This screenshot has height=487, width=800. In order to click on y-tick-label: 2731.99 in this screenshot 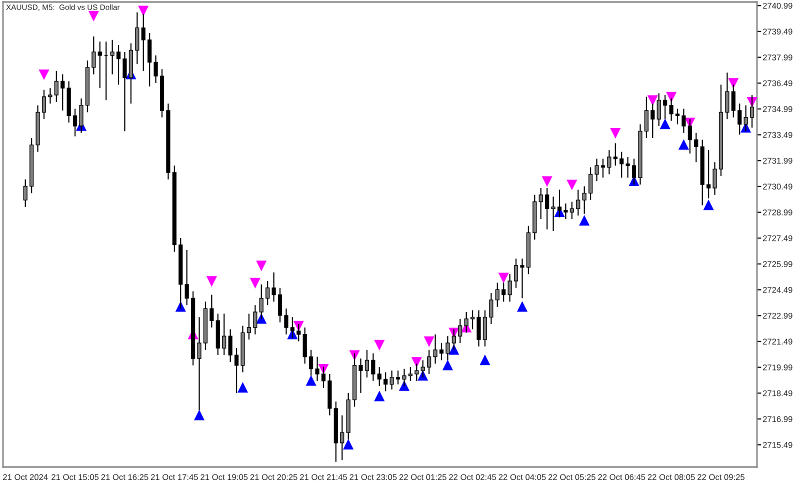, I will do `click(777, 161)`.